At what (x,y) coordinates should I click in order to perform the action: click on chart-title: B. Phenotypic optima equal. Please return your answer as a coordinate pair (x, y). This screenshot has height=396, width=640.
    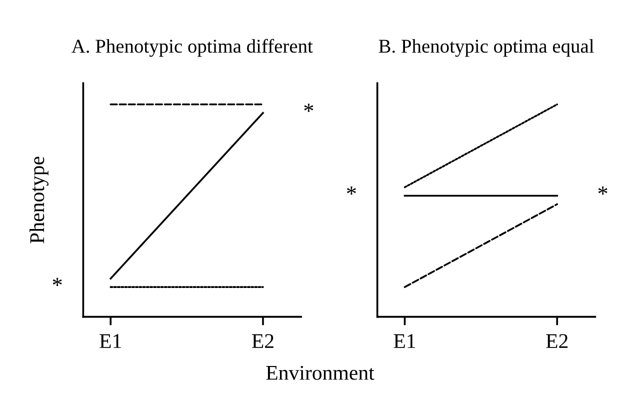
    Looking at the image, I should click on (486, 48).